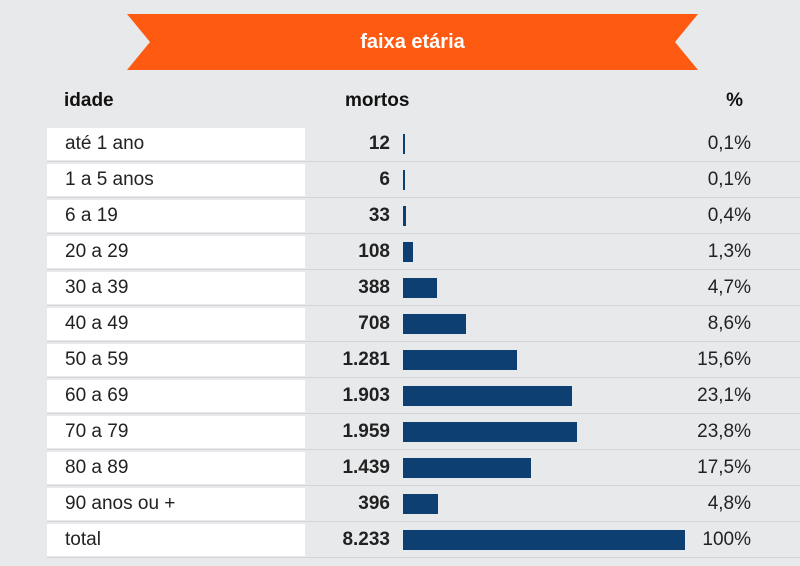  I want to click on header-mortos: mortos, so click(377, 100).